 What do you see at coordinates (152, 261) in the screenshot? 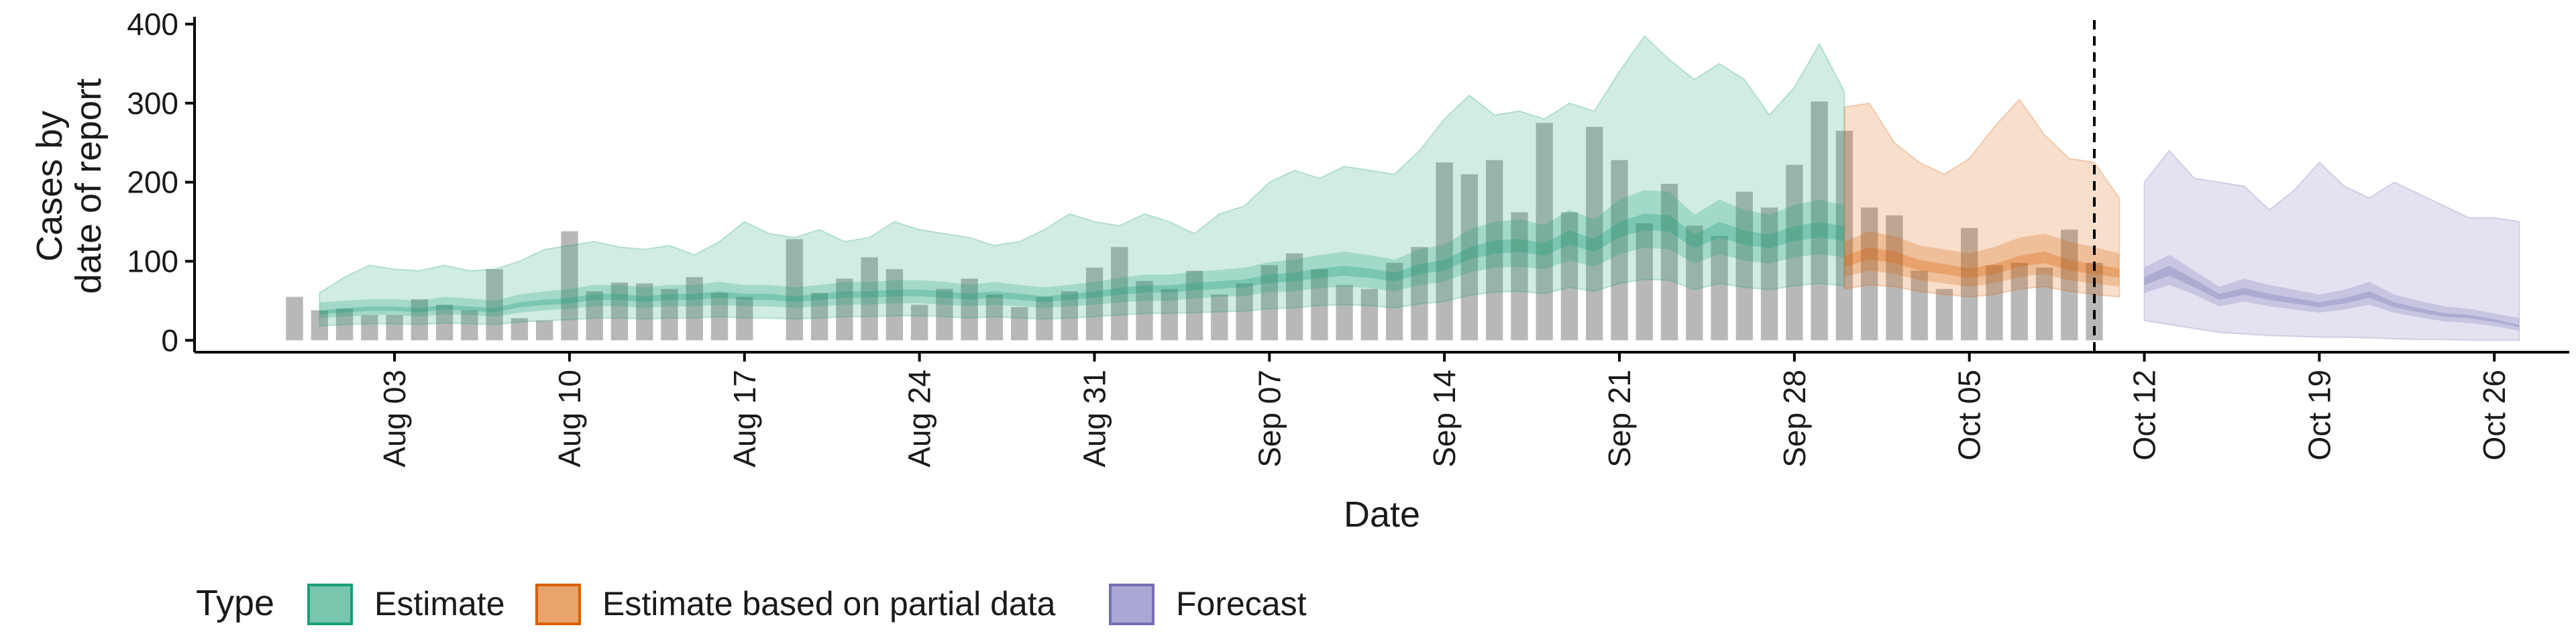
I see `y-tick-label: 100` at bounding box center [152, 261].